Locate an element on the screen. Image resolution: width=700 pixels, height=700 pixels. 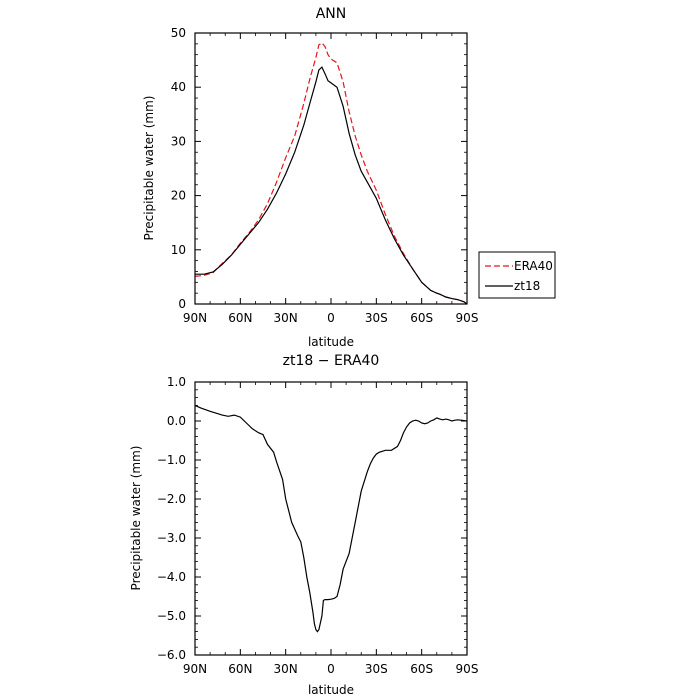
y-tick-label: −1.0 is located at coordinates (171, 460).